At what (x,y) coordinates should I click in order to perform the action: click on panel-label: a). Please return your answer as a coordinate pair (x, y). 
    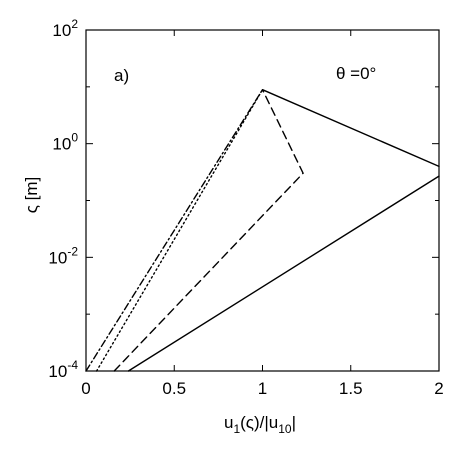
    Looking at the image, I should click on (121, 75).